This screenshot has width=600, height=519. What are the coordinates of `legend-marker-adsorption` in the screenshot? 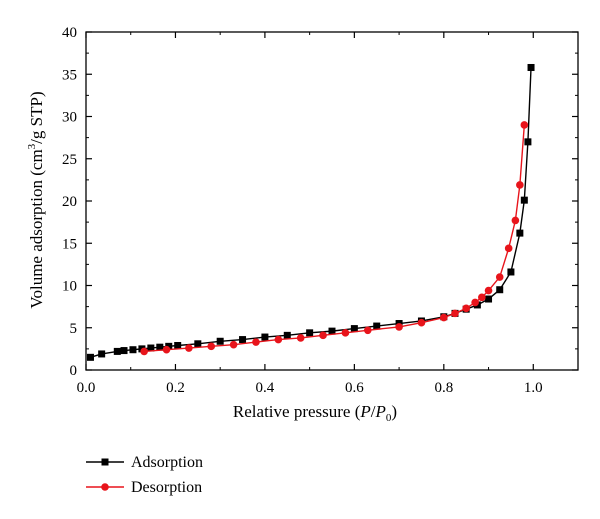 It's located at (105, 462).